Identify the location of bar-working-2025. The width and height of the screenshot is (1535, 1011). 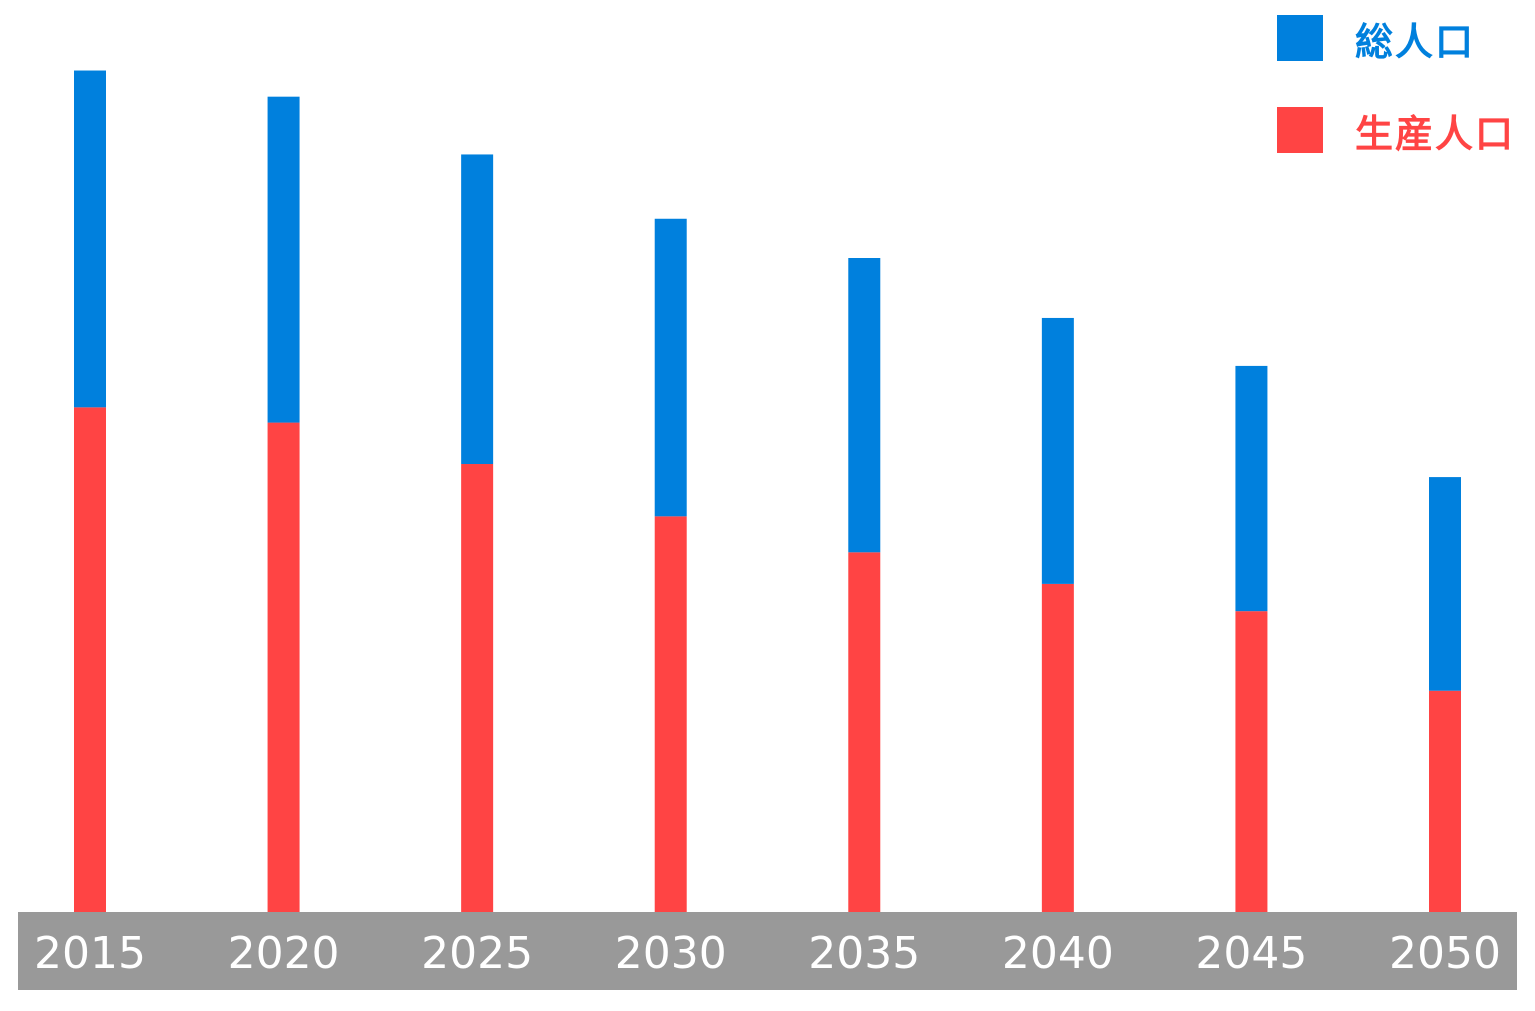
(477, 688).